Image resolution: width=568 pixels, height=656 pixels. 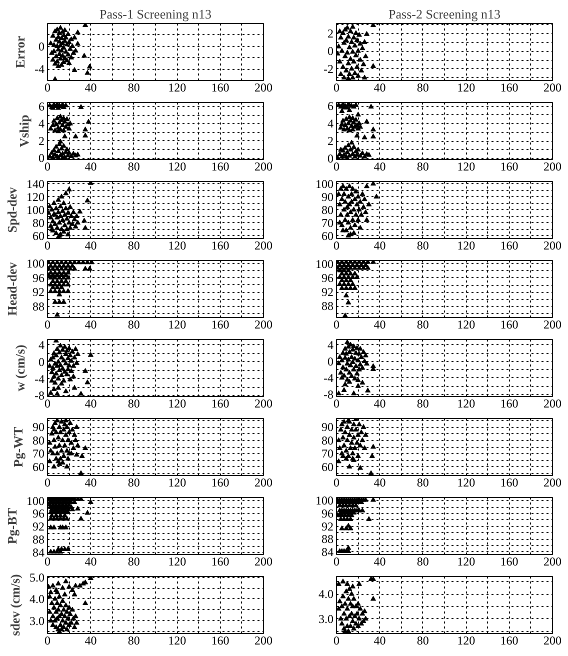 What do you see at coordinates (35, 197) in the screenshot?
I see `y-tick-label: 120` at bounding box center [35, 197].